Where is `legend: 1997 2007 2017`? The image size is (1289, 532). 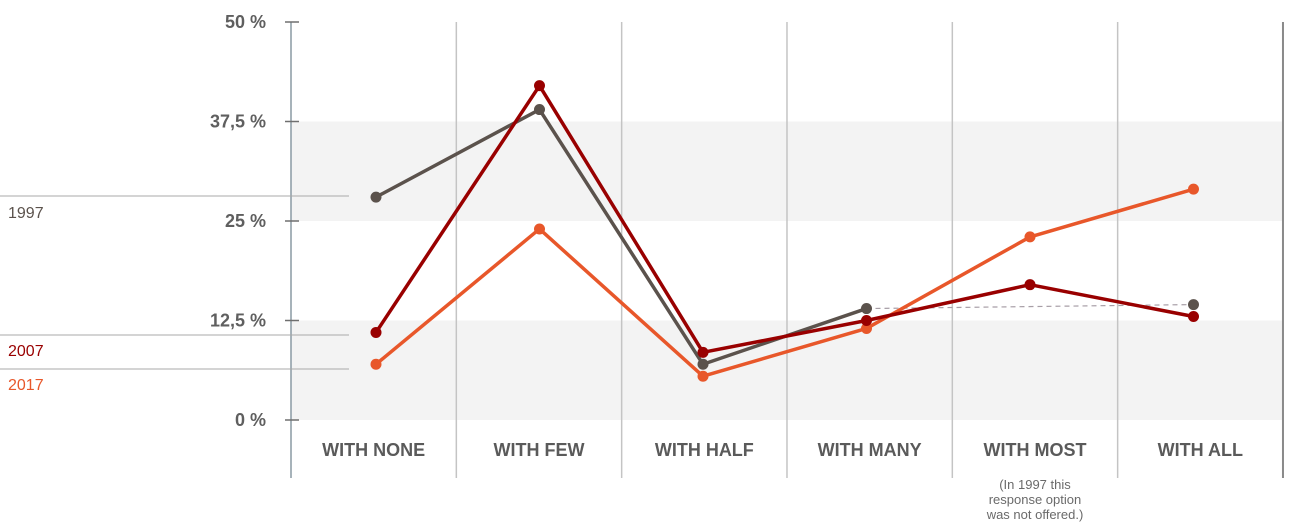 legend: 1997 2007 2017 is located at coordinates (174, 294).